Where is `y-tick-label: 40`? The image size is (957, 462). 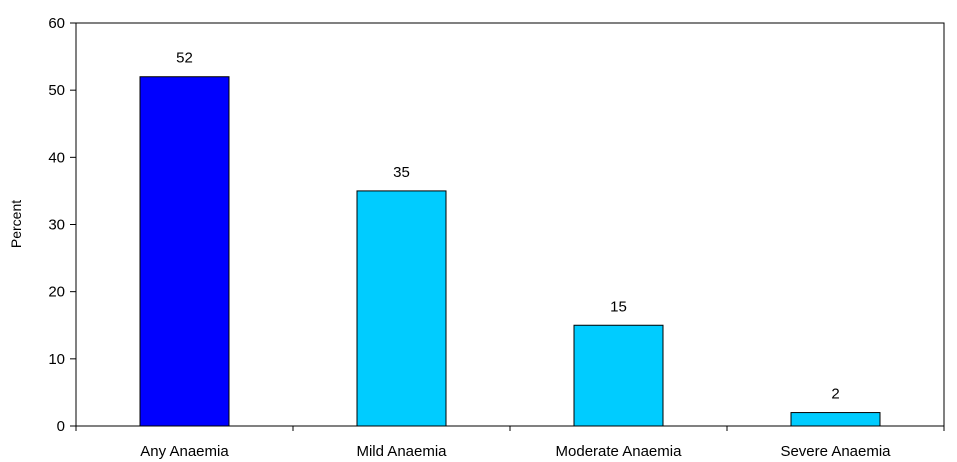
y-tick-label: 40 is located at coordinates (56, 157).